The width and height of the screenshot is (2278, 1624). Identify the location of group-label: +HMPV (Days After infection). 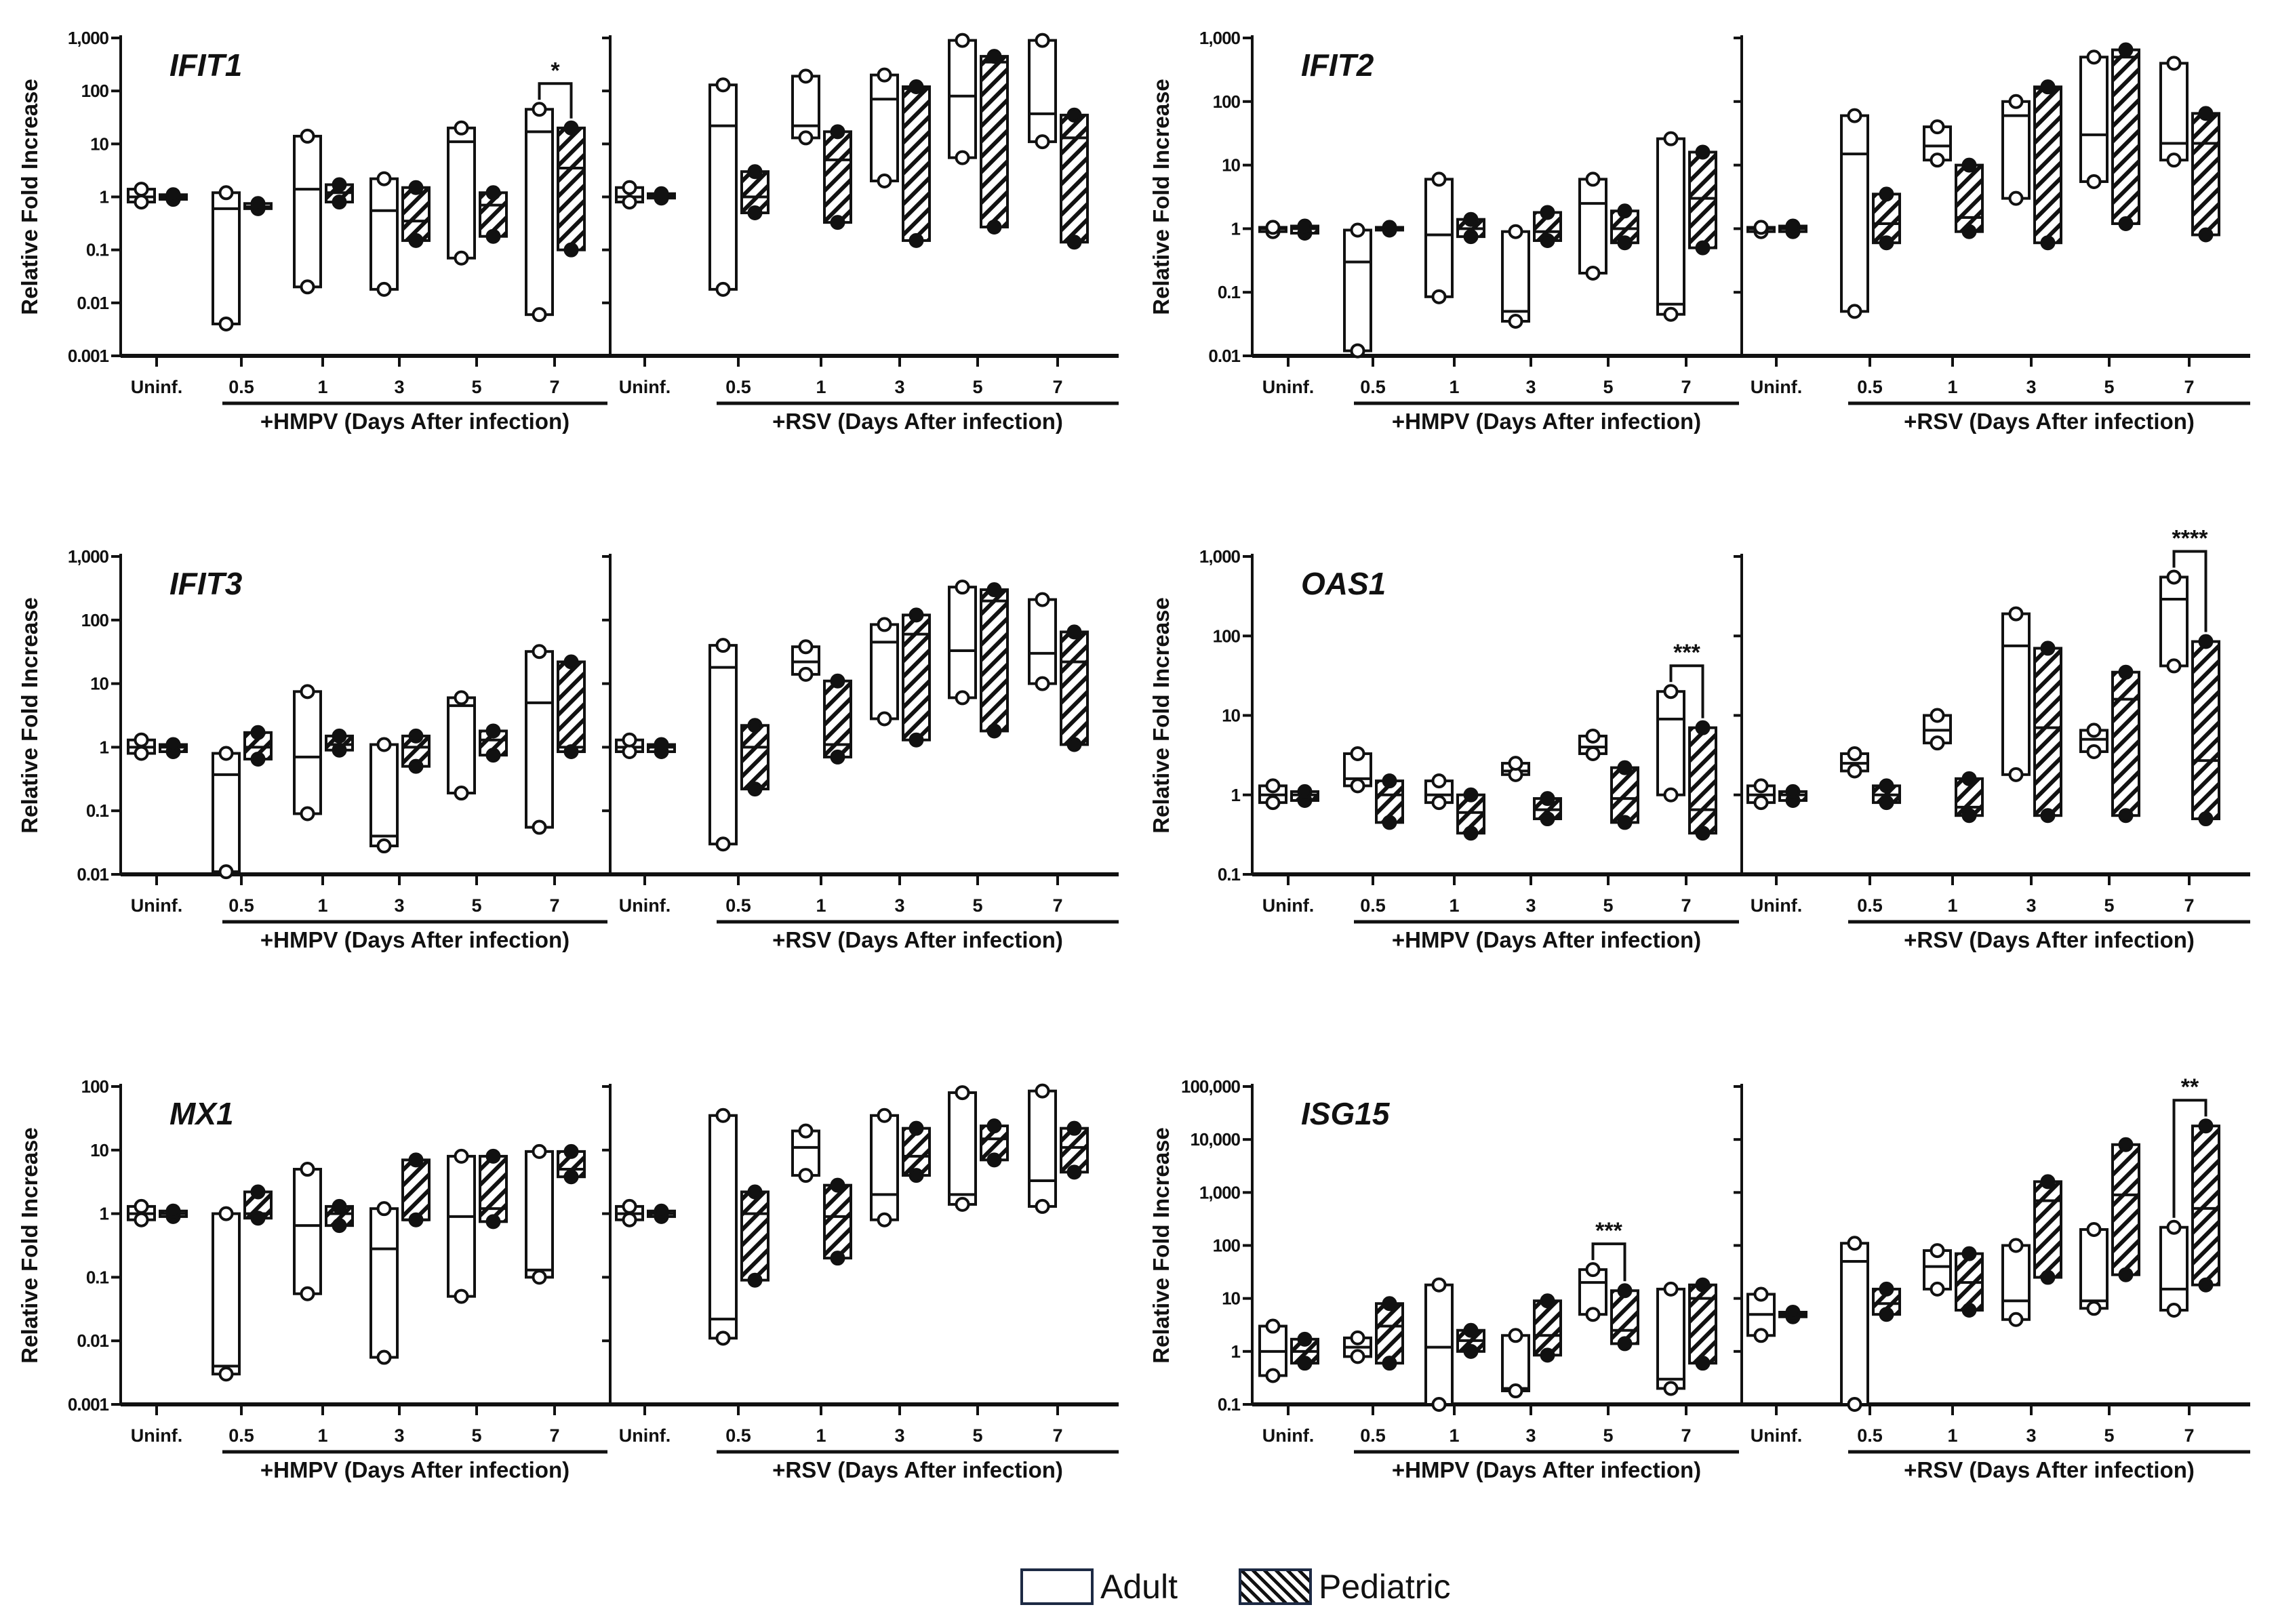
(415, 421).